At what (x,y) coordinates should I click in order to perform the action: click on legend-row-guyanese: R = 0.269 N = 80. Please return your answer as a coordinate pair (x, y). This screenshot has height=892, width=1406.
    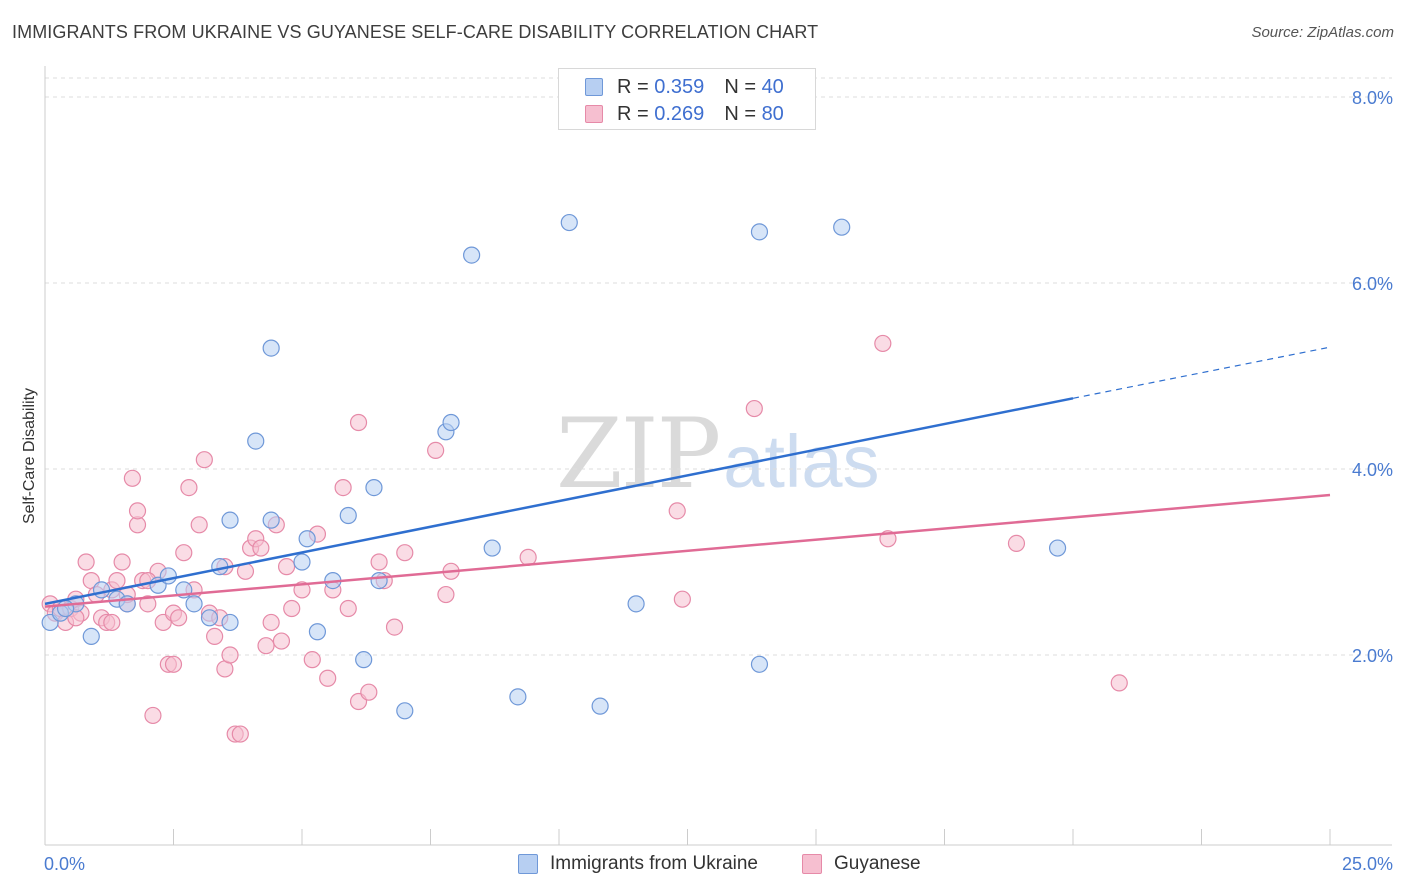
    Looking at the image, I should click on (684, 114).